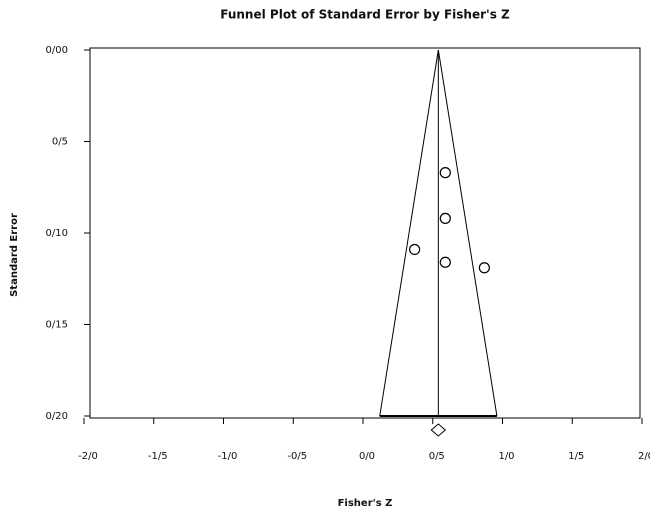 The image size is (650, 510). Describe the element at coordinates (644, 456) in the screenshot. I see `x-tick-label: 2/0` at that location.